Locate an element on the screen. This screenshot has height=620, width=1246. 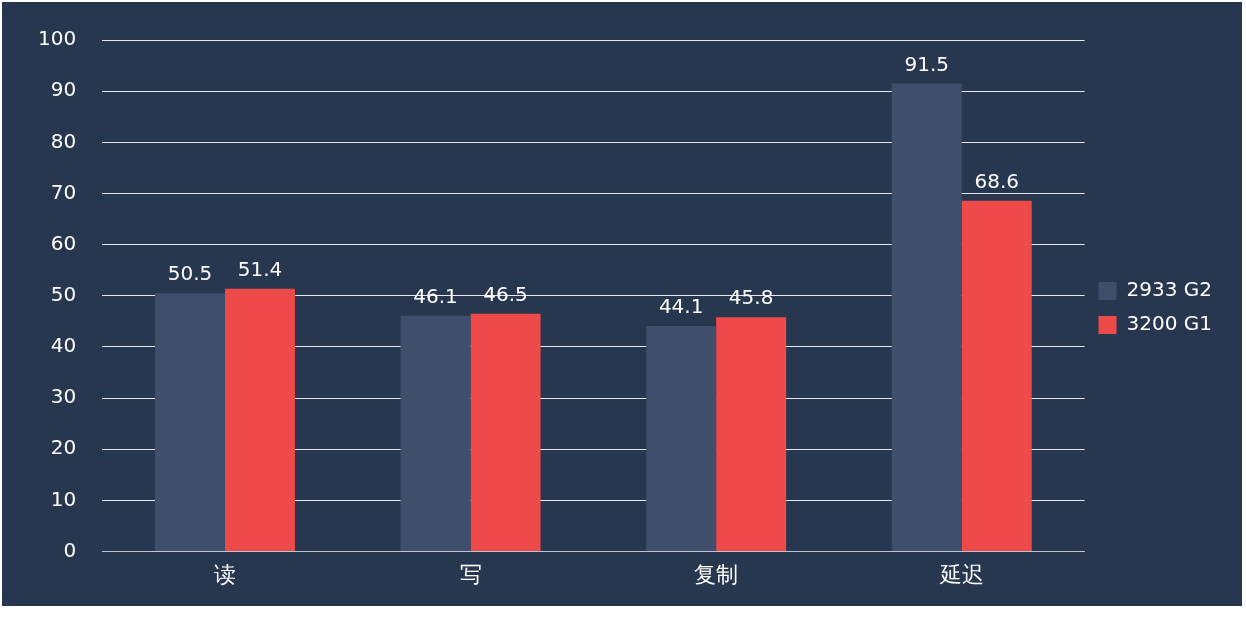
data-label: 91.5 is located at coordinates (926, 63).